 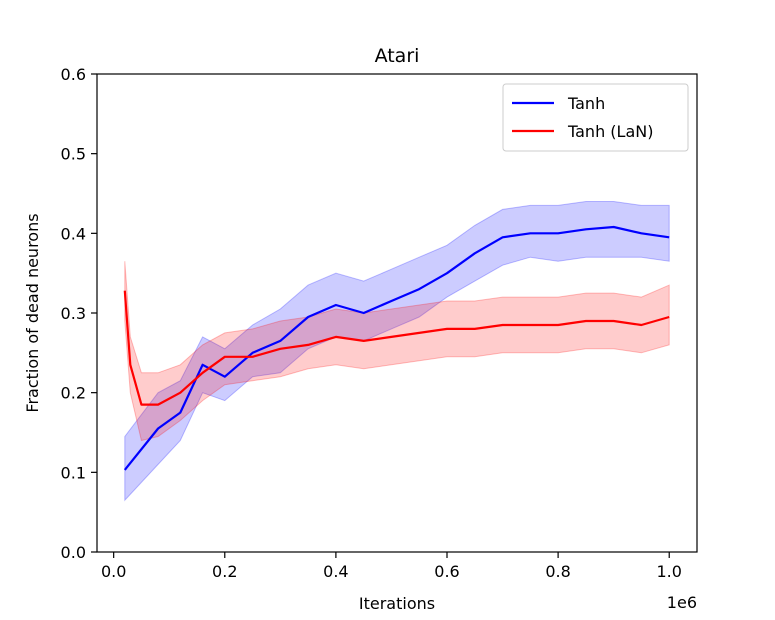 What do you see at coordinates (668, 571) in the screenshot?
I see `x-tick-label: 1.0` at bounding box center [668, 571].